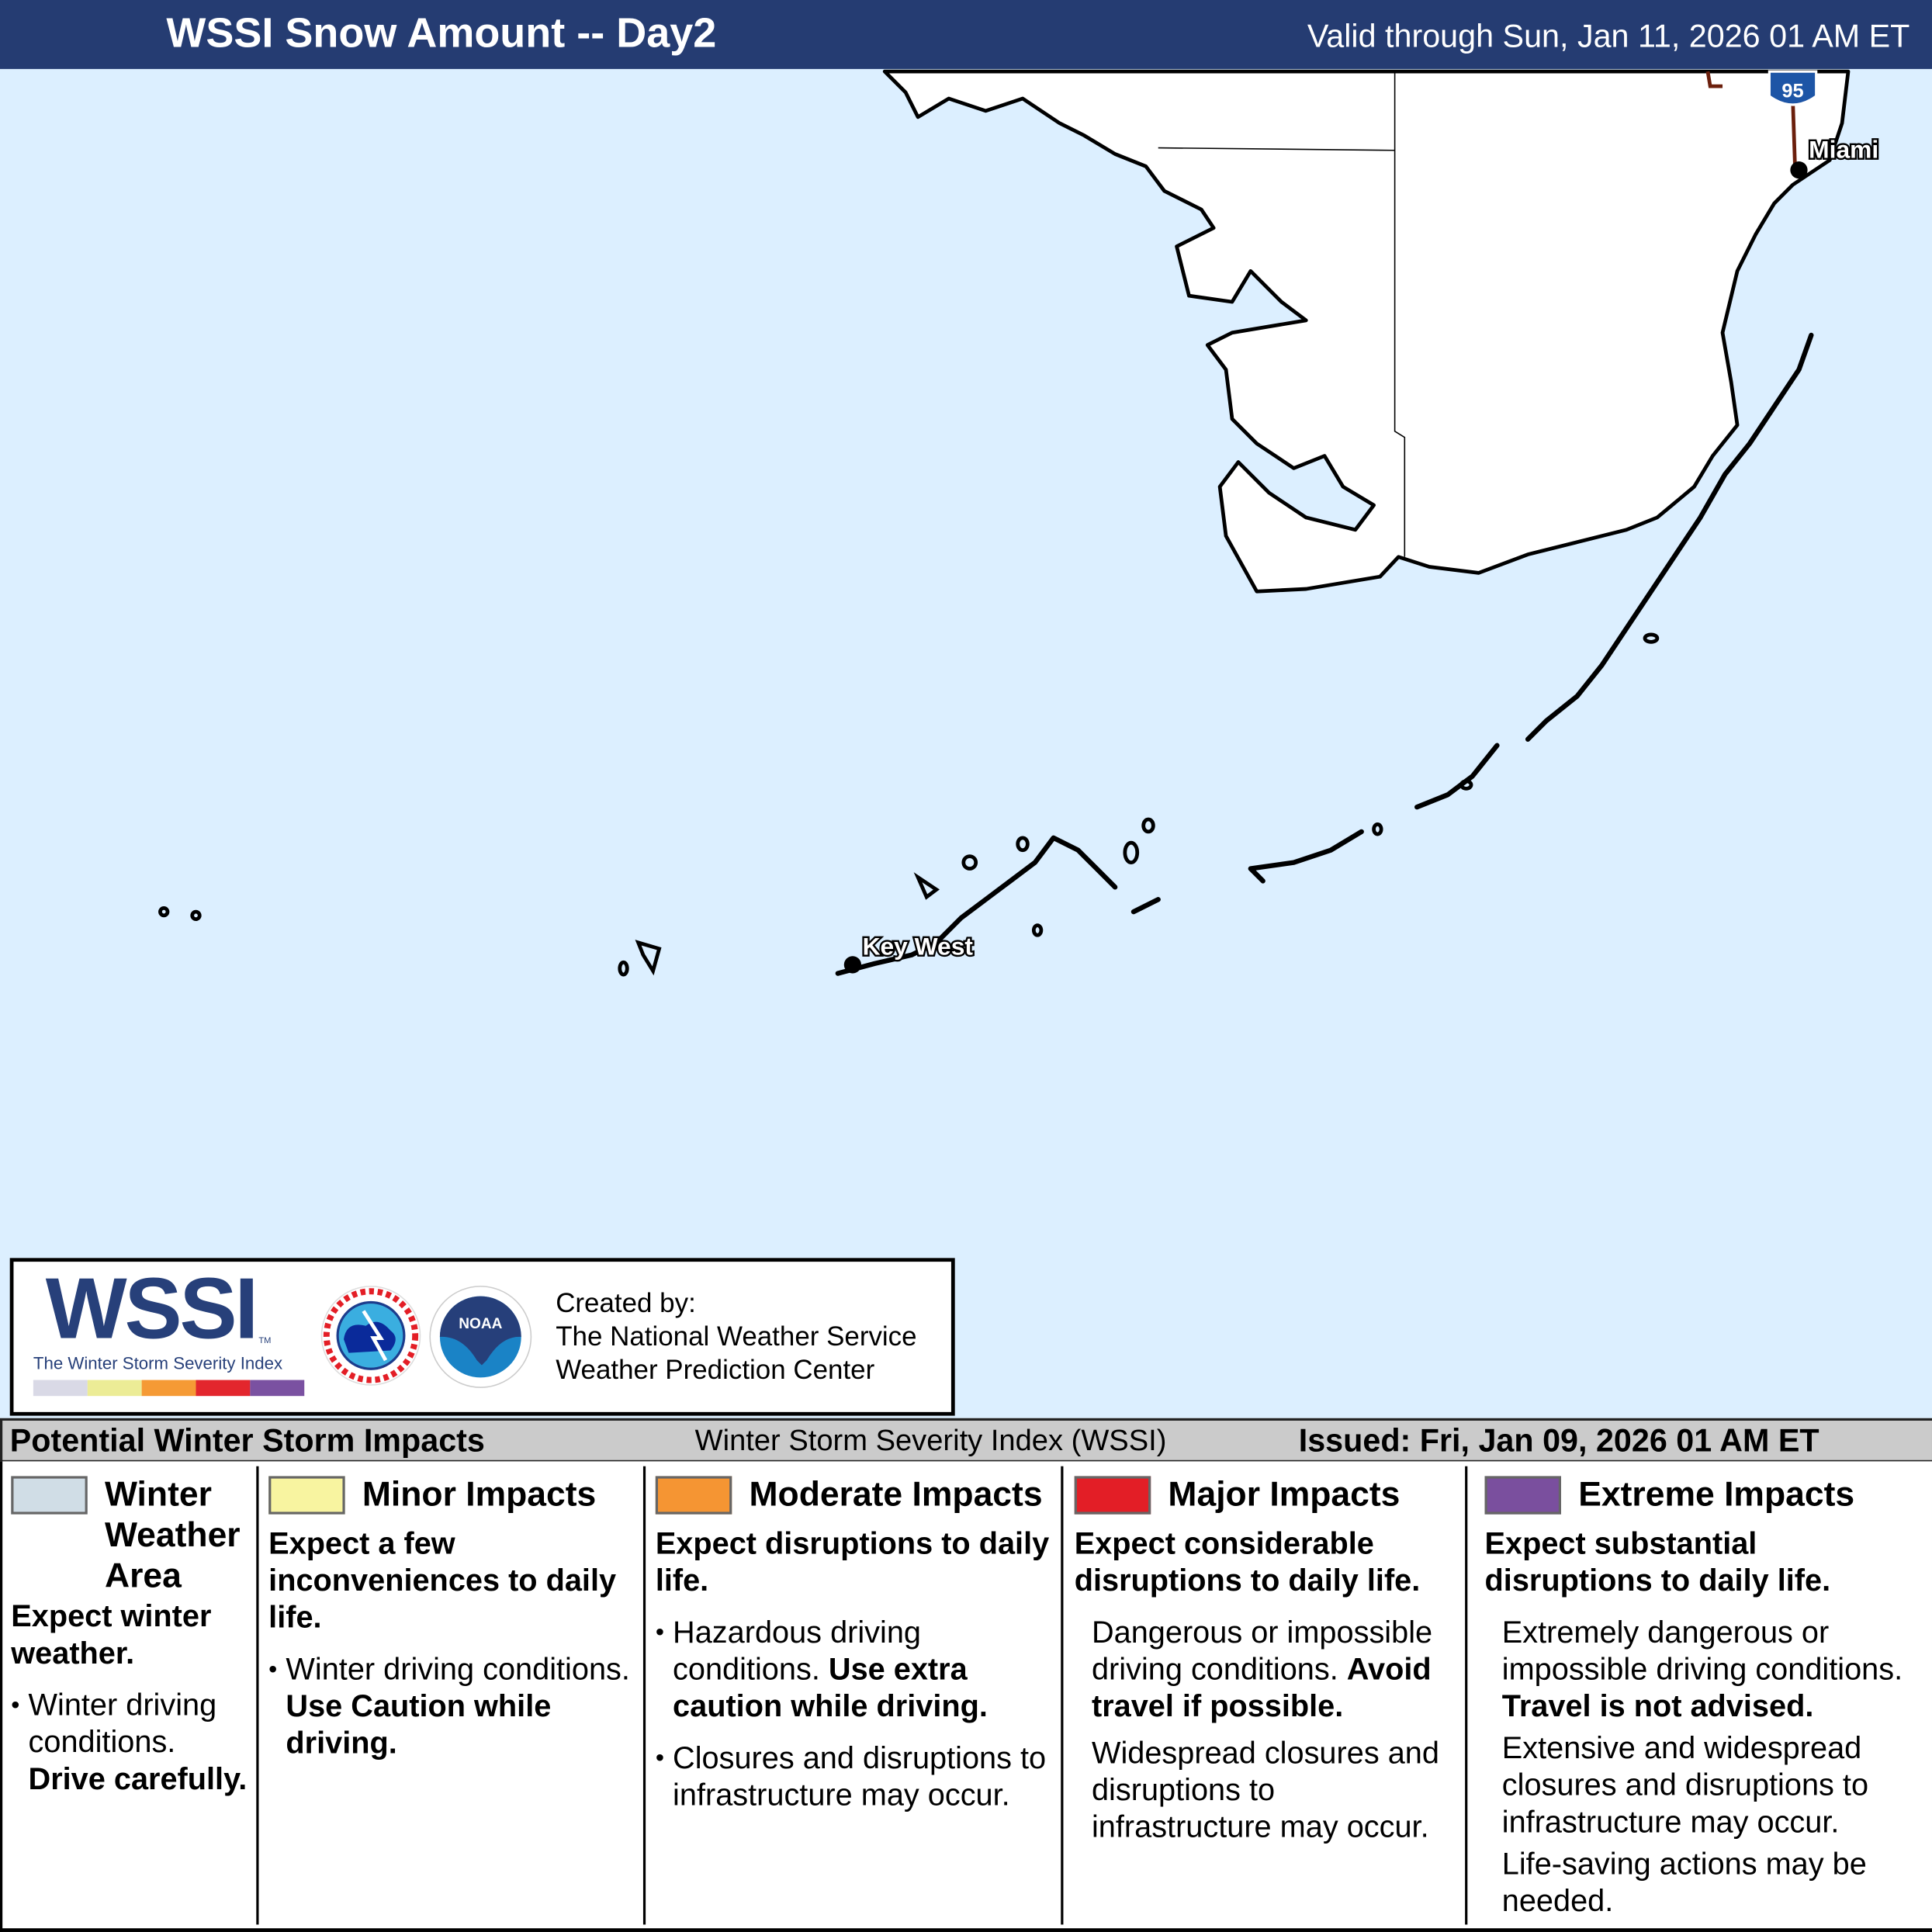 The width and height of the screenshot is (1932, 1932). I want to click on legend-index-name: Winter Storm Severity Index (WSSI), so click(931, 1441).